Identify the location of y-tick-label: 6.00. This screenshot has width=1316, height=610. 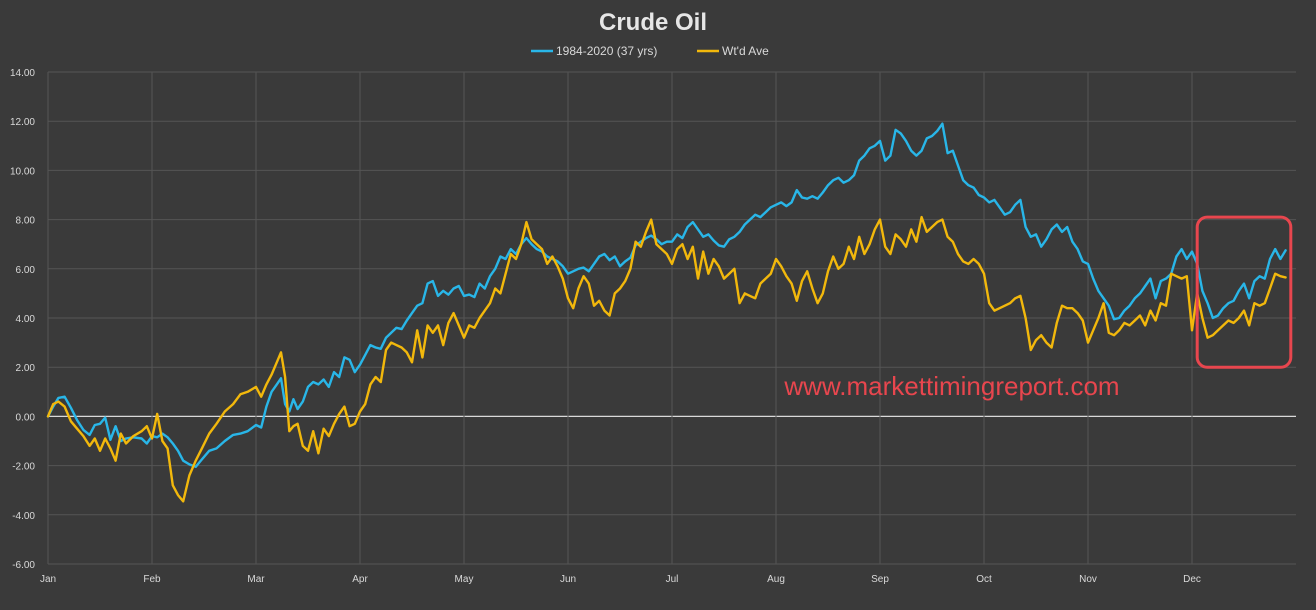
(26, 270).